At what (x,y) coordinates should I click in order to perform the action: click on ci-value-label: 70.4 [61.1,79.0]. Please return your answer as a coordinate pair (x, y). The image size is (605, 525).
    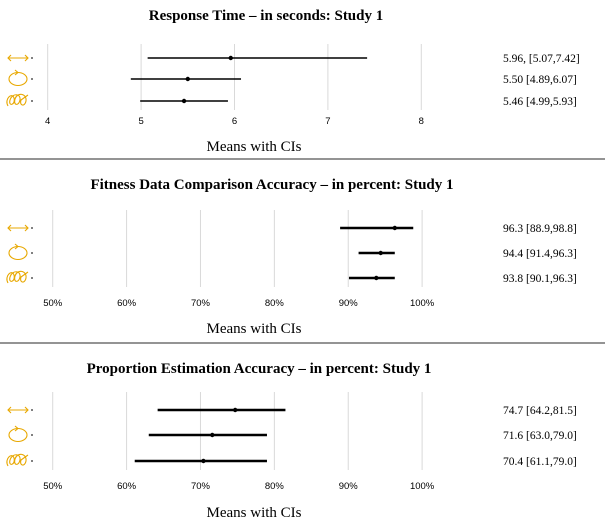
    Looking at the image, I should click on (540, 462).